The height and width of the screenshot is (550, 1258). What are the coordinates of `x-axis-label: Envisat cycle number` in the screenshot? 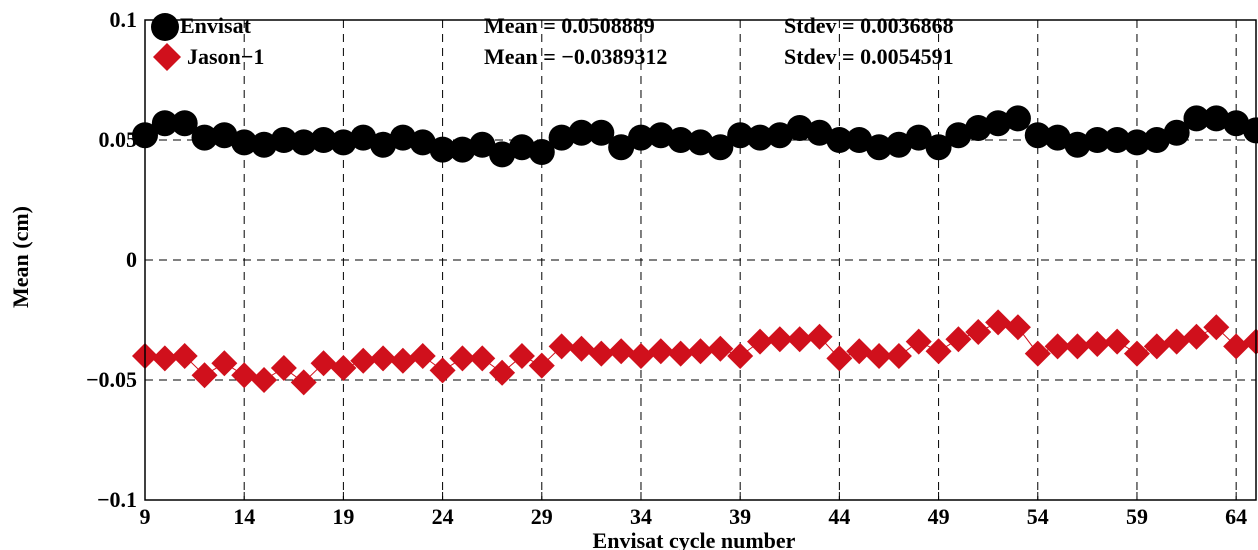 It's located at (694, 539).